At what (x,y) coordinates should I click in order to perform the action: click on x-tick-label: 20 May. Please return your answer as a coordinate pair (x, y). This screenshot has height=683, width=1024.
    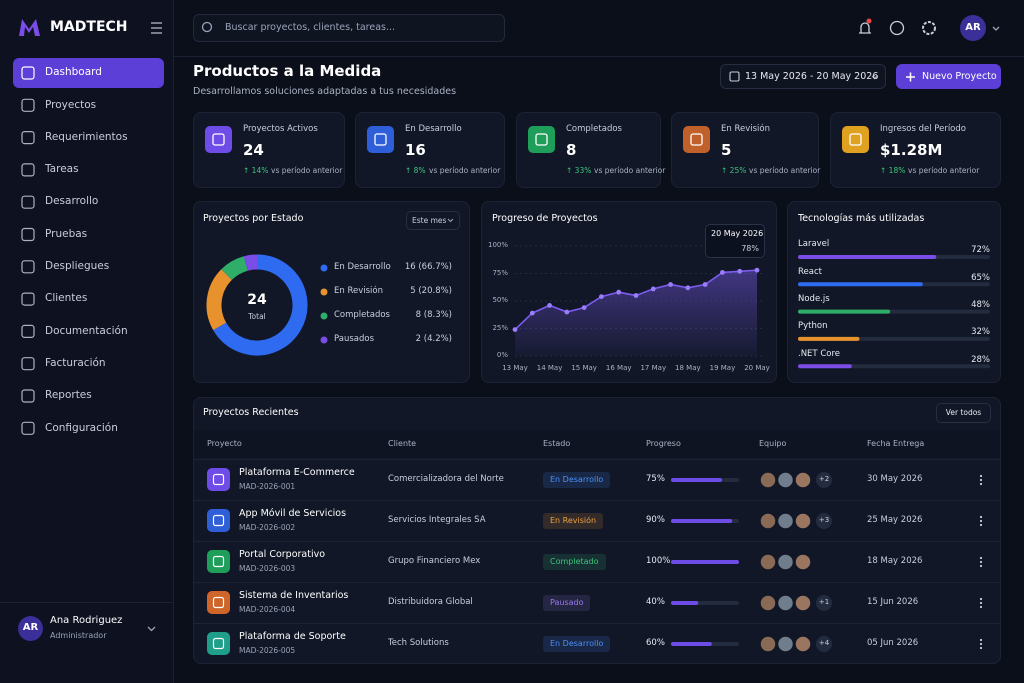
    Looking at the image, I should click on (757, 368).